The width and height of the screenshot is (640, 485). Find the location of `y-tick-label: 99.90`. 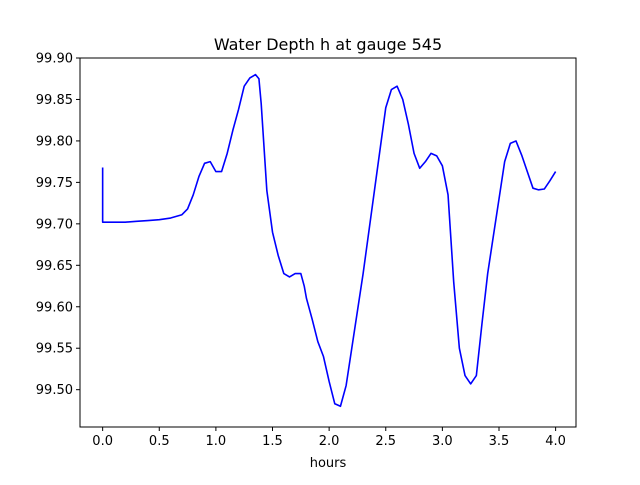

y-tick-label: 99.90 is located at coordinates (54, 59).